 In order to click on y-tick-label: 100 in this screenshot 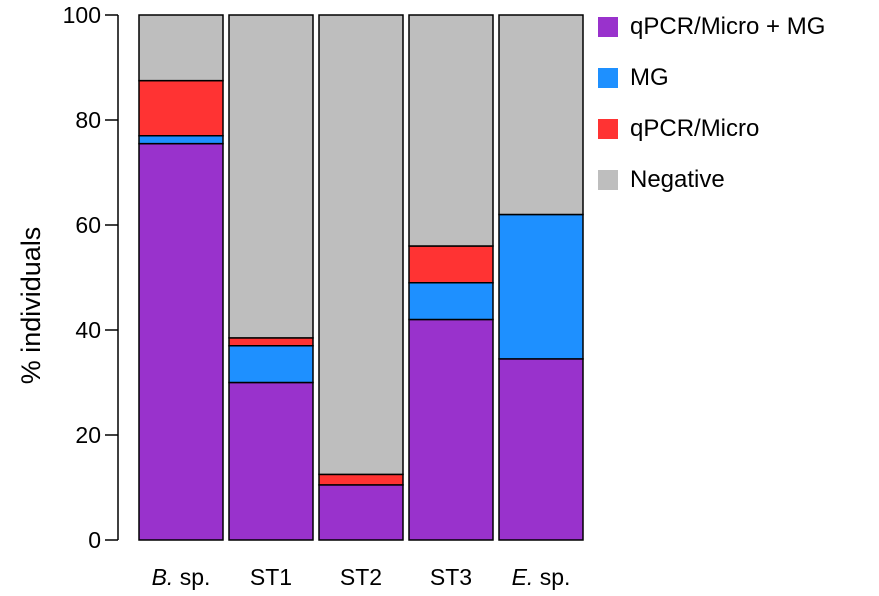, I will do `click(82, 15)`.